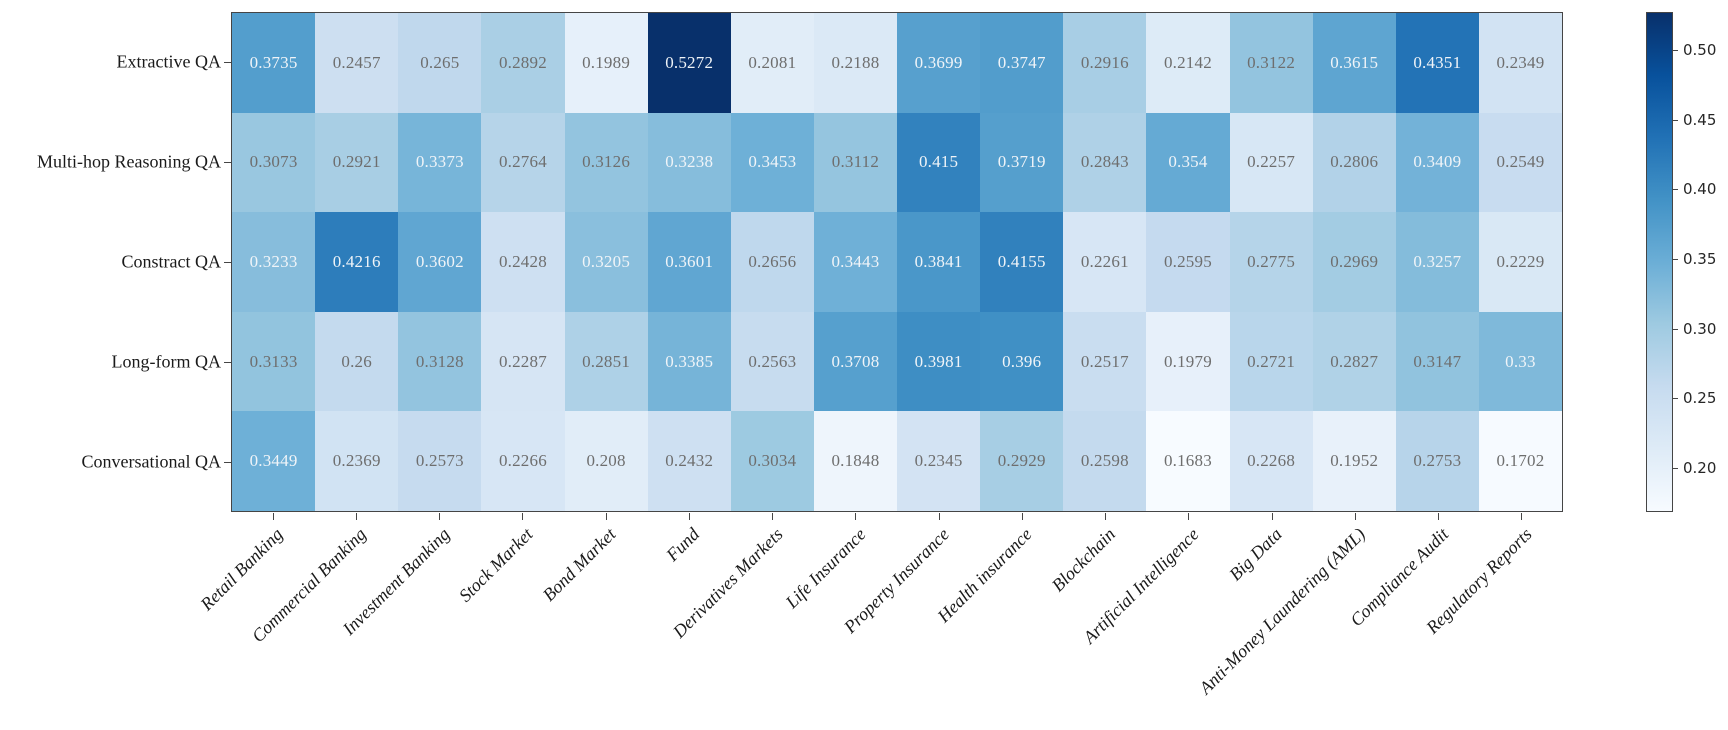 The height and width of the screenshot is (730, 1728). What do you see at coordinates (1271, 361) in the screenshot?
I see `heatmap-cell: 0.2721` at bounding box center [1271, 361].